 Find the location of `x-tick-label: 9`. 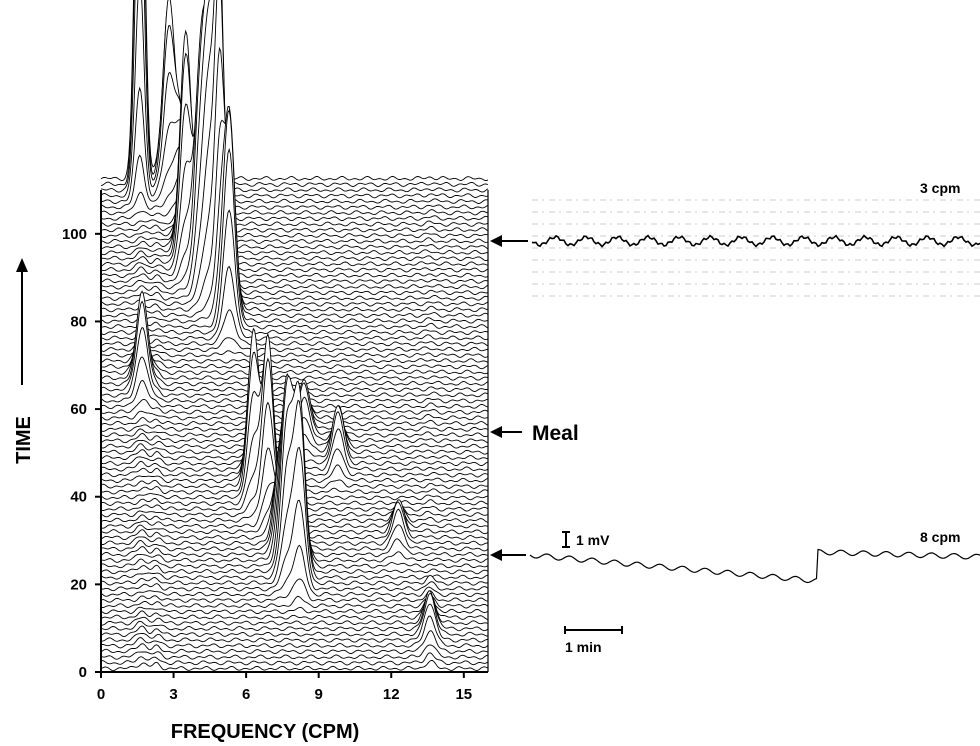

x-tick-label: 9 is located at coordinates (319, 694).